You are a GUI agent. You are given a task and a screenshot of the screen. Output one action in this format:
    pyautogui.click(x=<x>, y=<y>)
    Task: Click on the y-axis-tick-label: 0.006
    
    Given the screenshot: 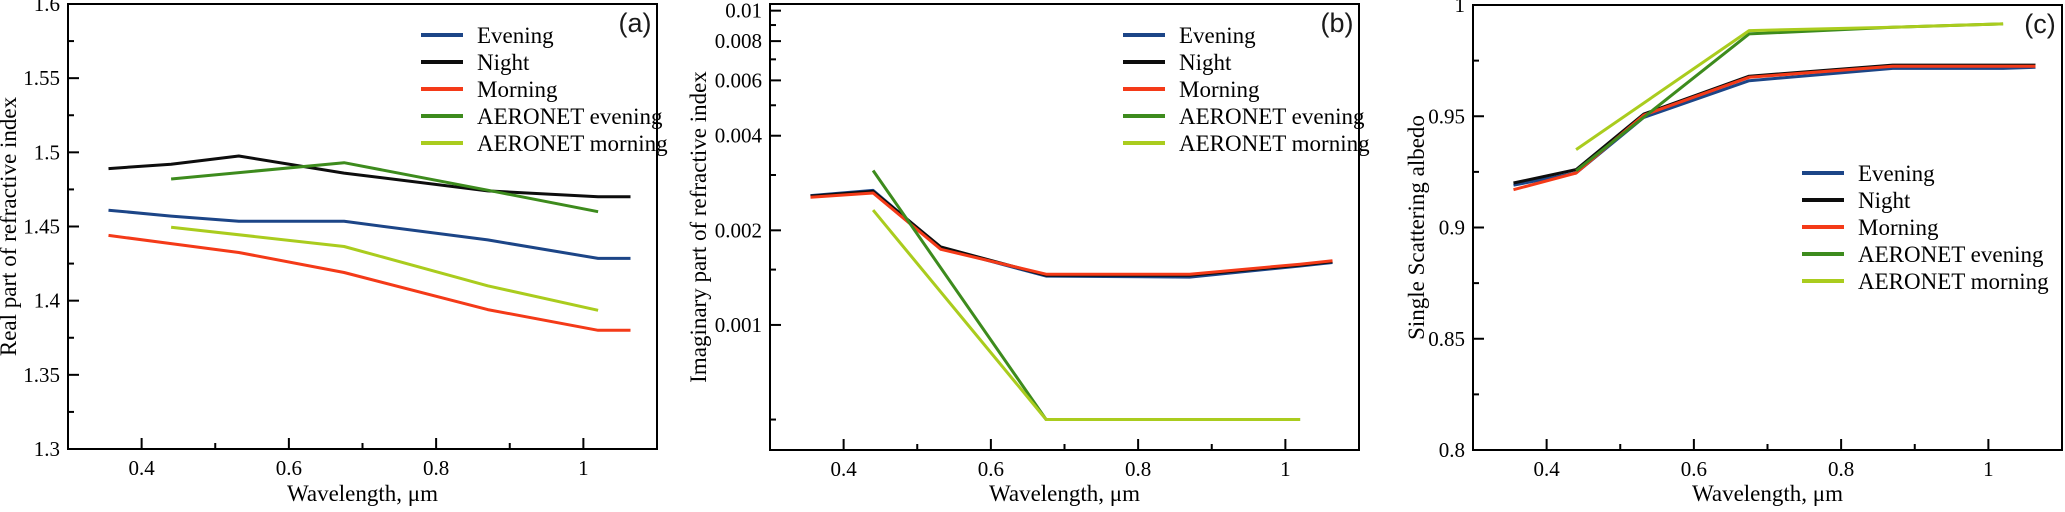 What is the action you would take?
    pyautogui.click(x=738, y=80)
    